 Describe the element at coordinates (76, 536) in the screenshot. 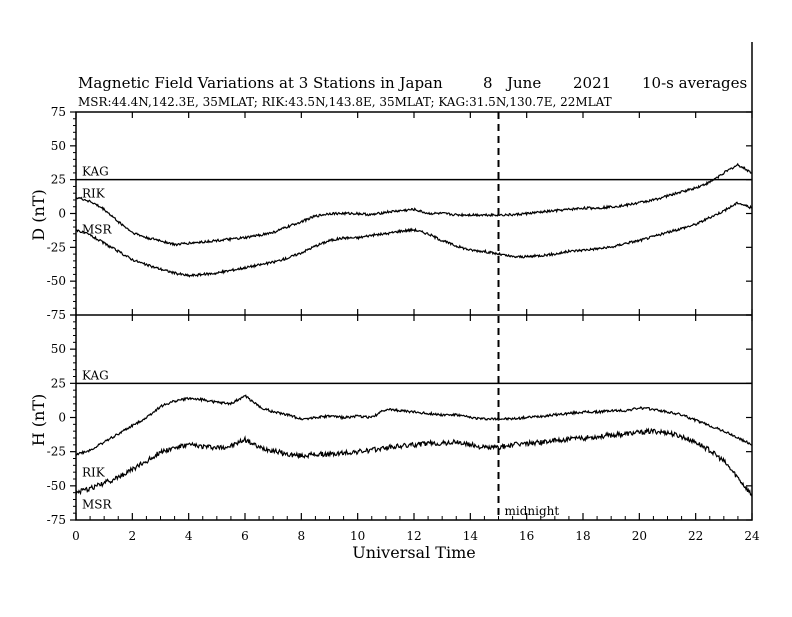

I see `x-tick-label: 0` at that location.